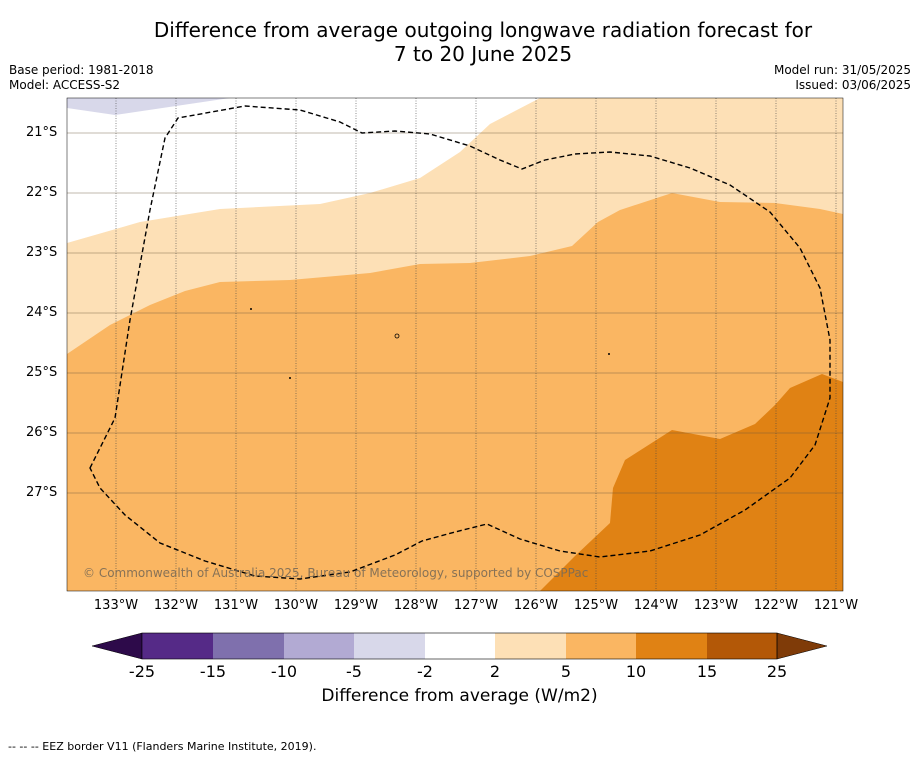  What do you see at coordinates (656, 605) in the screenshot?
I see `x-tick: 124°W` at bounding box center [656, 605].